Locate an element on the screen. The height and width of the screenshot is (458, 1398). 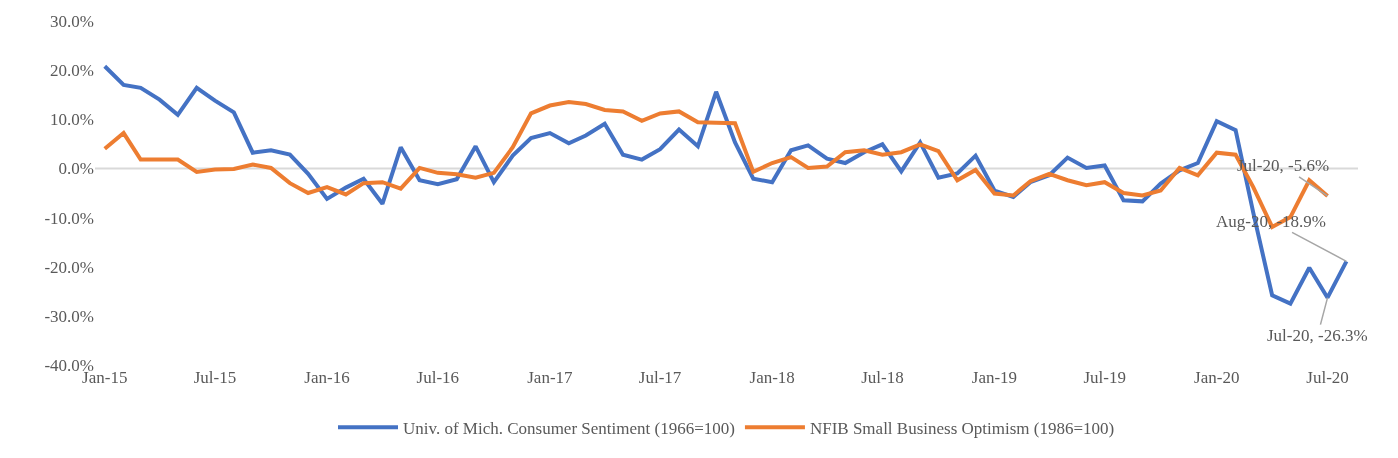
y-tick-label: 30.0% is located at coordinates (72, 21).